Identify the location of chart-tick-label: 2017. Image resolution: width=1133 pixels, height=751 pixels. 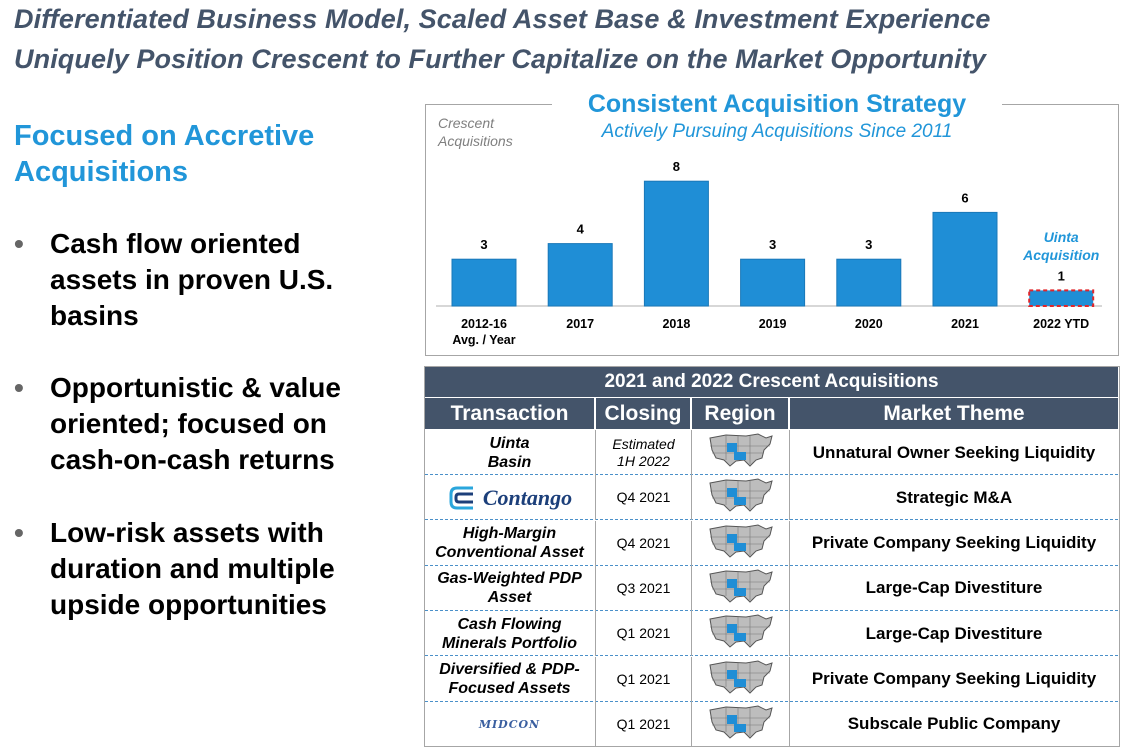
(580, 324).